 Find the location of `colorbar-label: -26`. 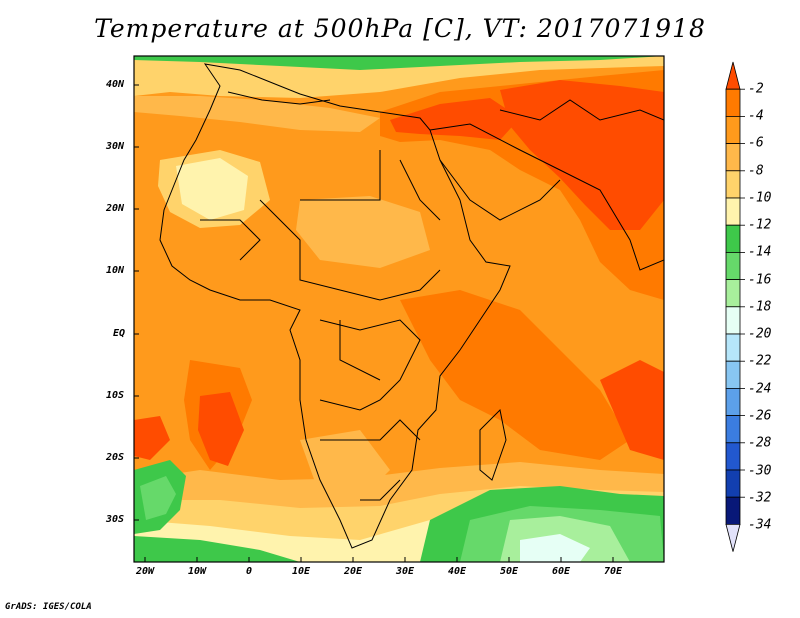

colorbar-label: -26 is located at coordinates (760, 416).